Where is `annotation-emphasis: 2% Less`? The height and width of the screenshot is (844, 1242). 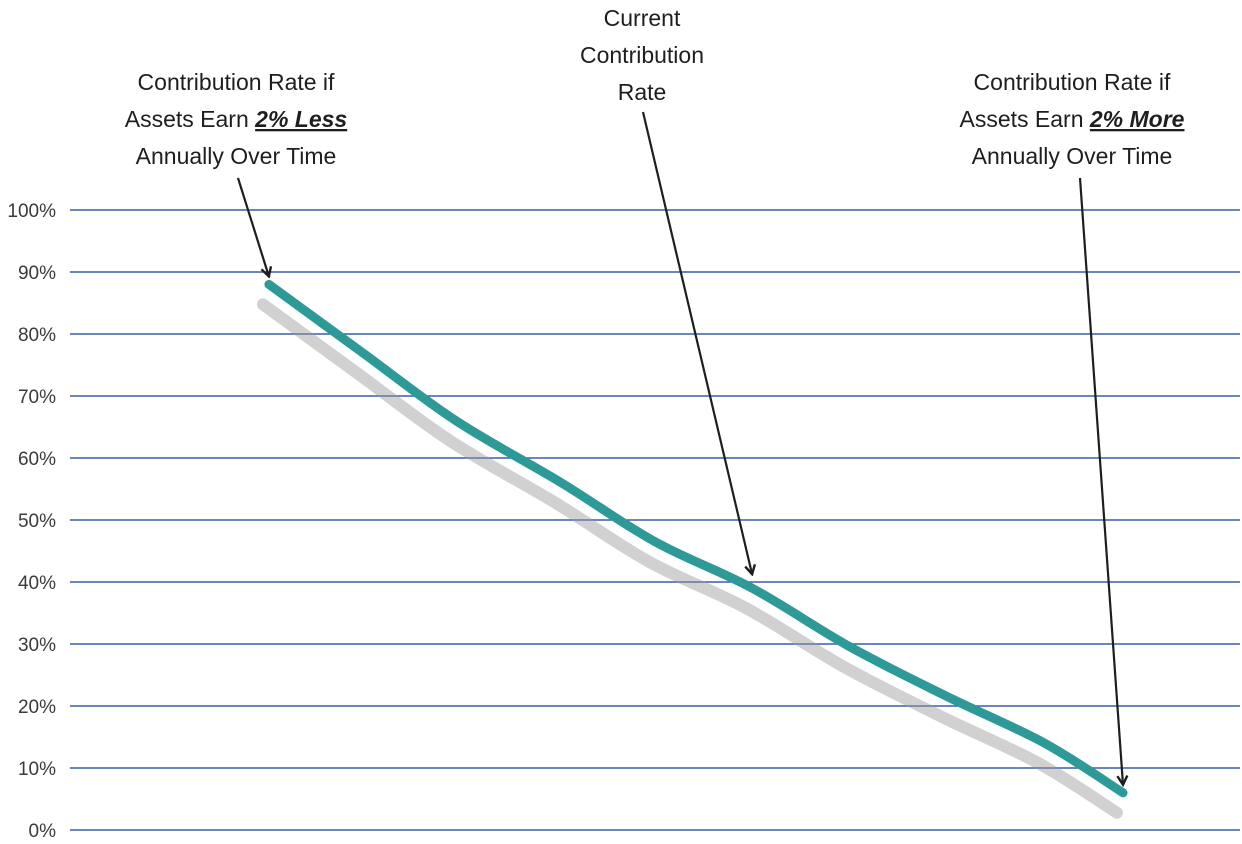
annotation-emphasis: 2% Less is located at coordinates (300, 119).